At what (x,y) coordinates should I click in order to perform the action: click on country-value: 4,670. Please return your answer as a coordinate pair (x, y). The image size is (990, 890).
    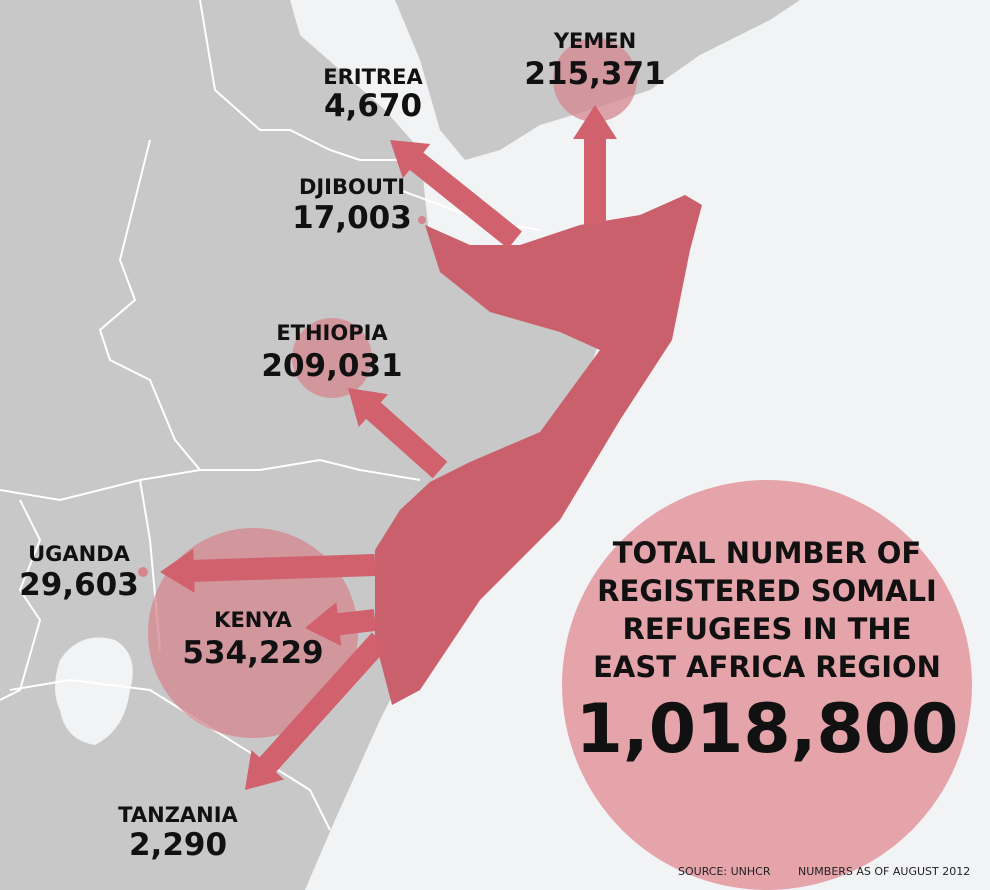
    Looking at the image, I should click on (373, 106).